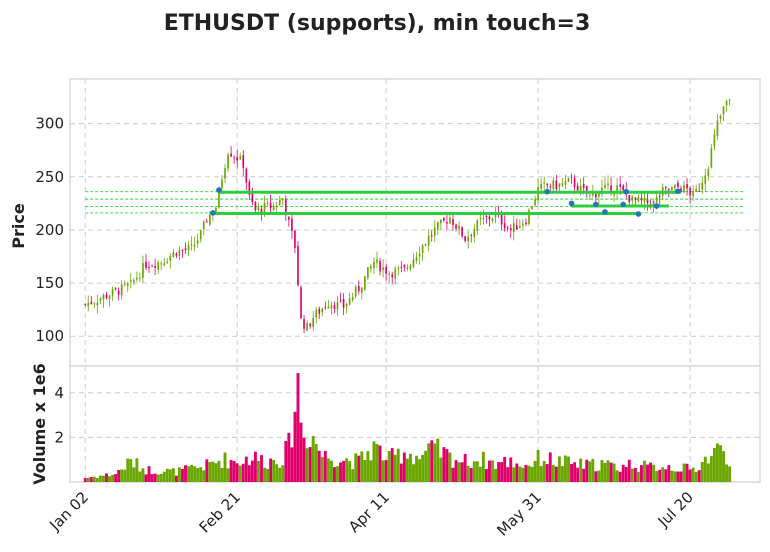 The height and width of the screenshot is (552, 770). I want to click on support-touch-marker, so click(638, 214).